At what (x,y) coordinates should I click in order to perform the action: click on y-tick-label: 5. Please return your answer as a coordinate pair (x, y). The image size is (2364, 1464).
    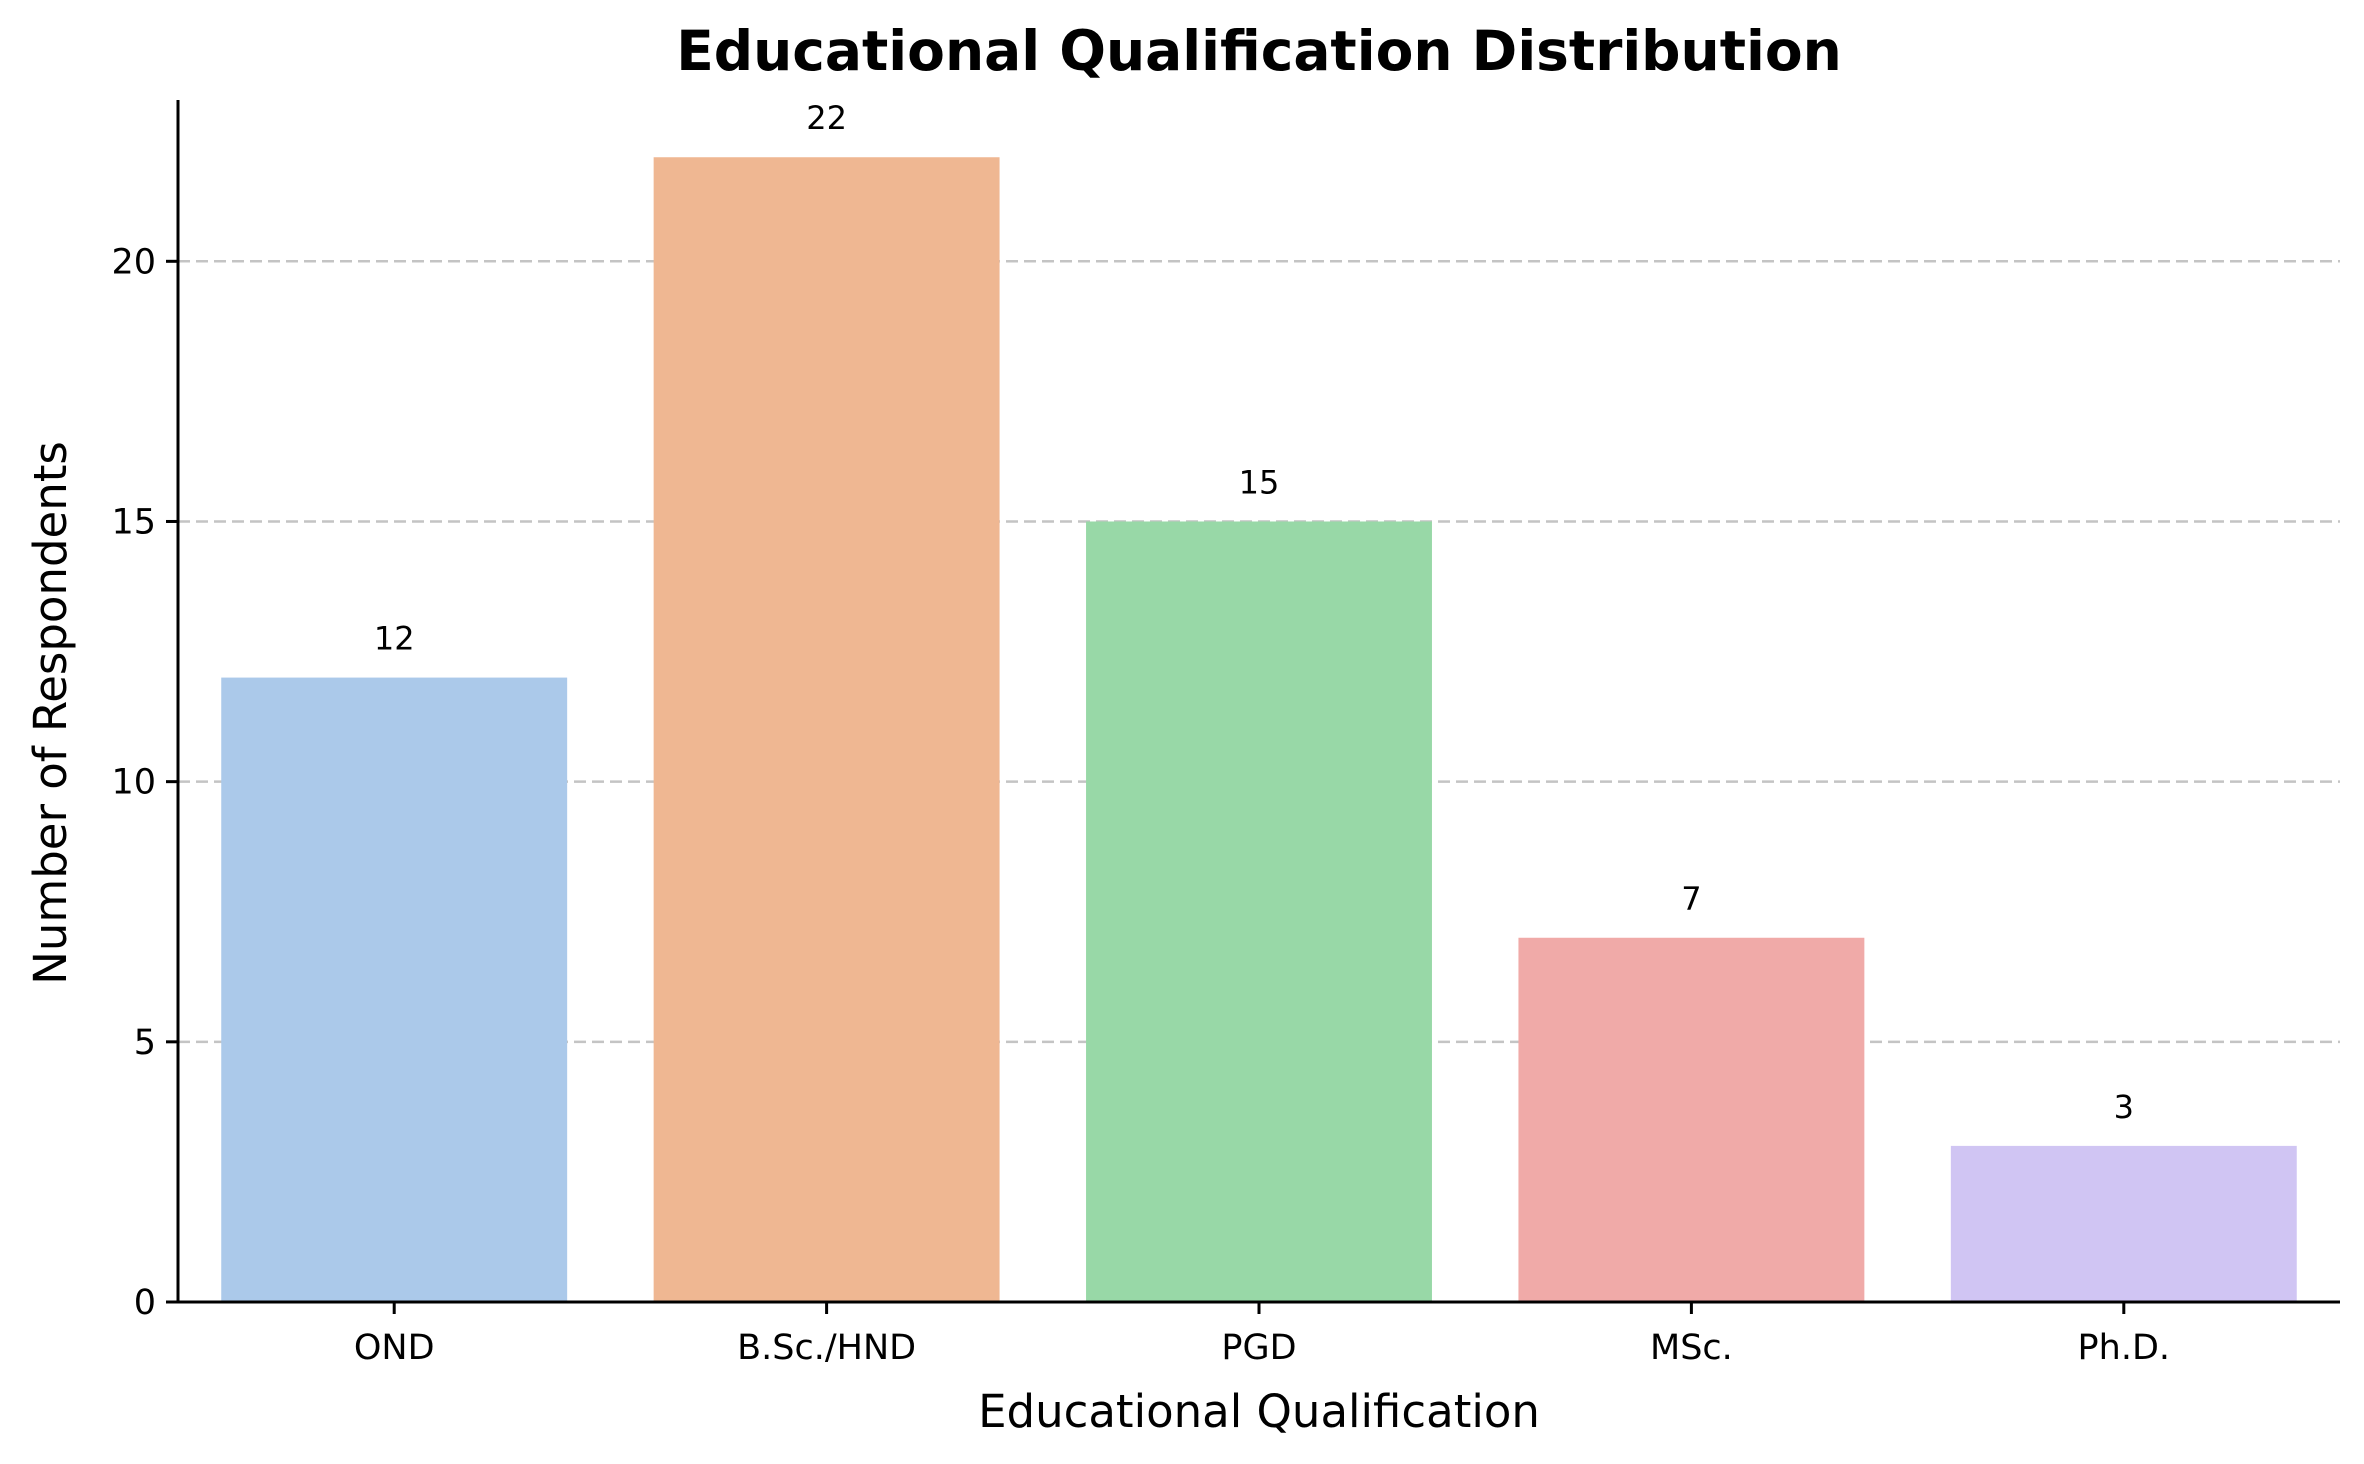
    Looking at the image, I should click on (145, 1043).